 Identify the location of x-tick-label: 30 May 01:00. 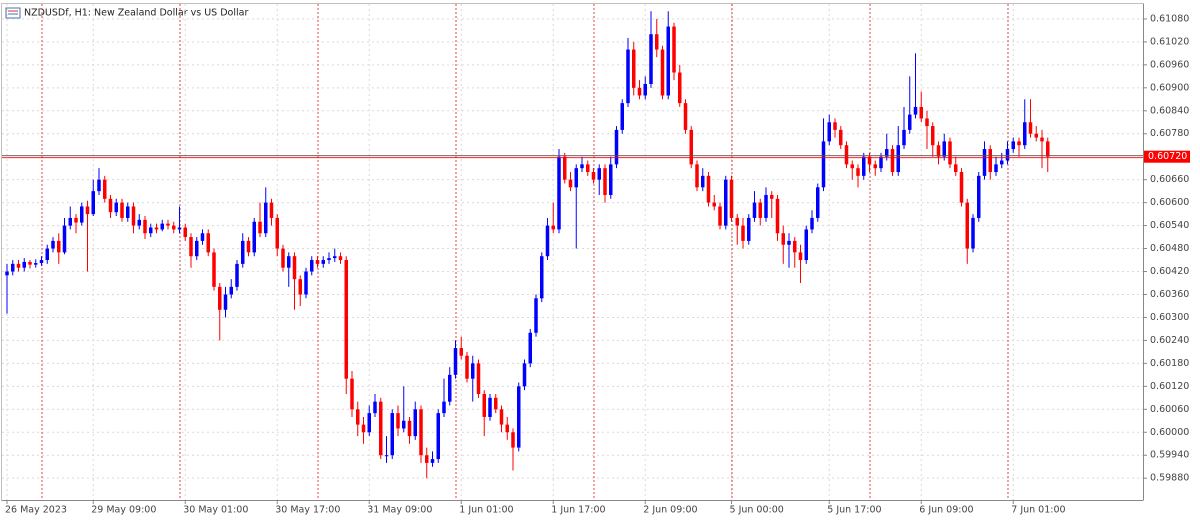
(215, 510).